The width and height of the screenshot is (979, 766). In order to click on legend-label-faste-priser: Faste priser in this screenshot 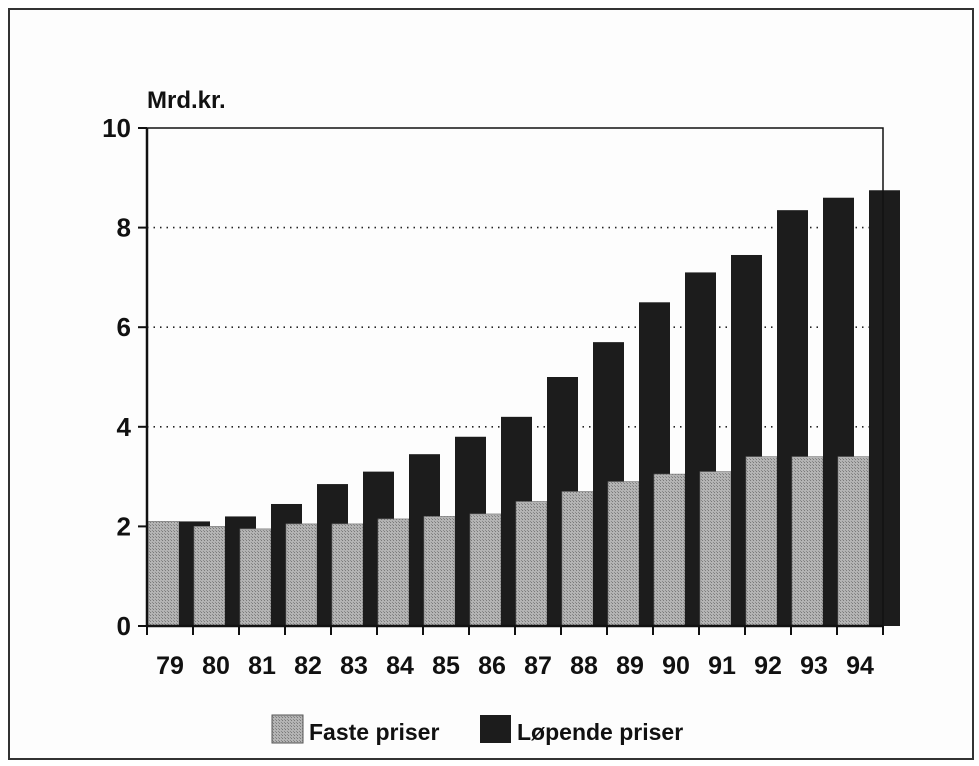, I will do `click(374, 732)`.